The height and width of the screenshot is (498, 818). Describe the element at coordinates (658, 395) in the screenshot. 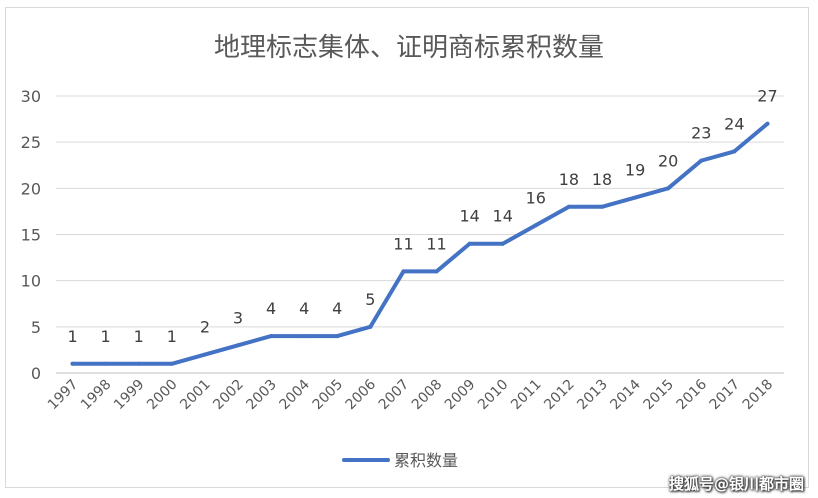

I see `x-tick-label: 2015` at that location.